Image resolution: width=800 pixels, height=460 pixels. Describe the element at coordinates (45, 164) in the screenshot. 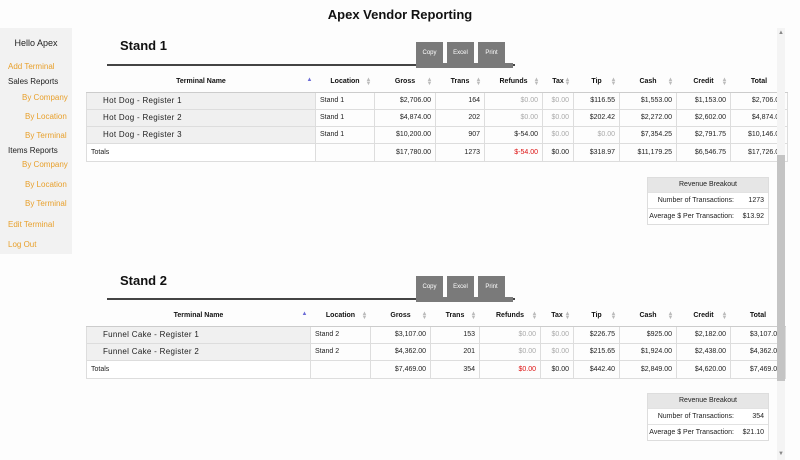

I see `sidebar-item-items-by-company: By Company` at that location.